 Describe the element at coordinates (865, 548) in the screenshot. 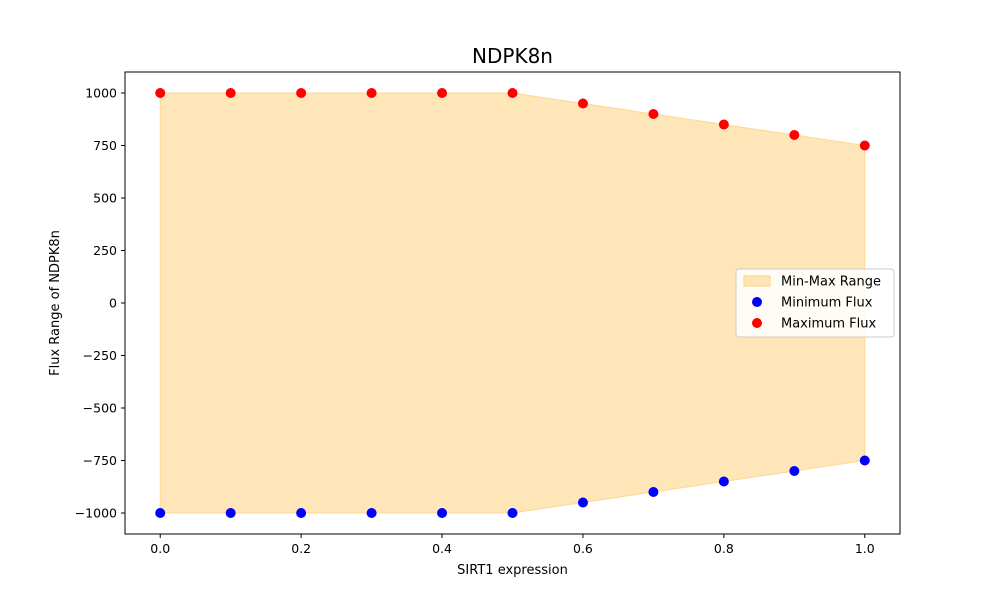

I see `x-tick-label-5: 1.0` at that location.